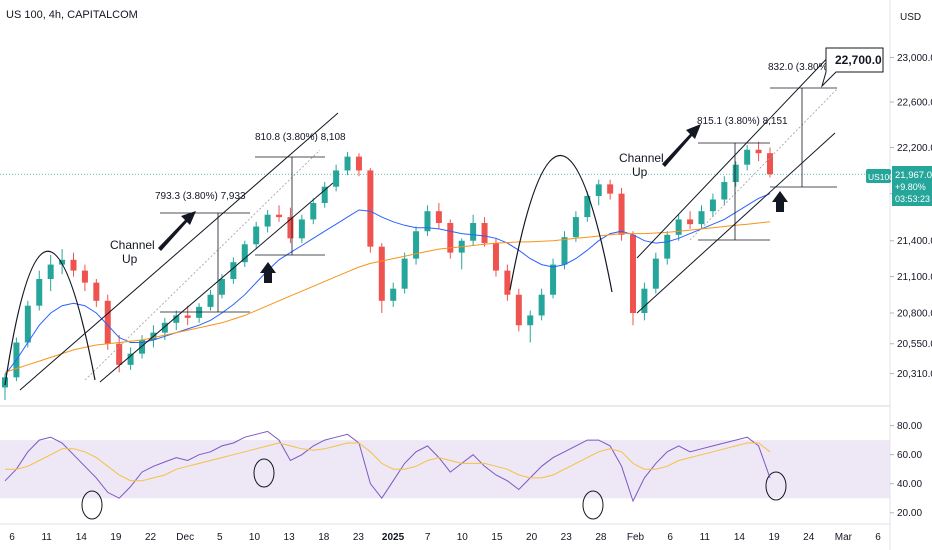  I want to click on time-tick-label: 28, so click(601, 537).